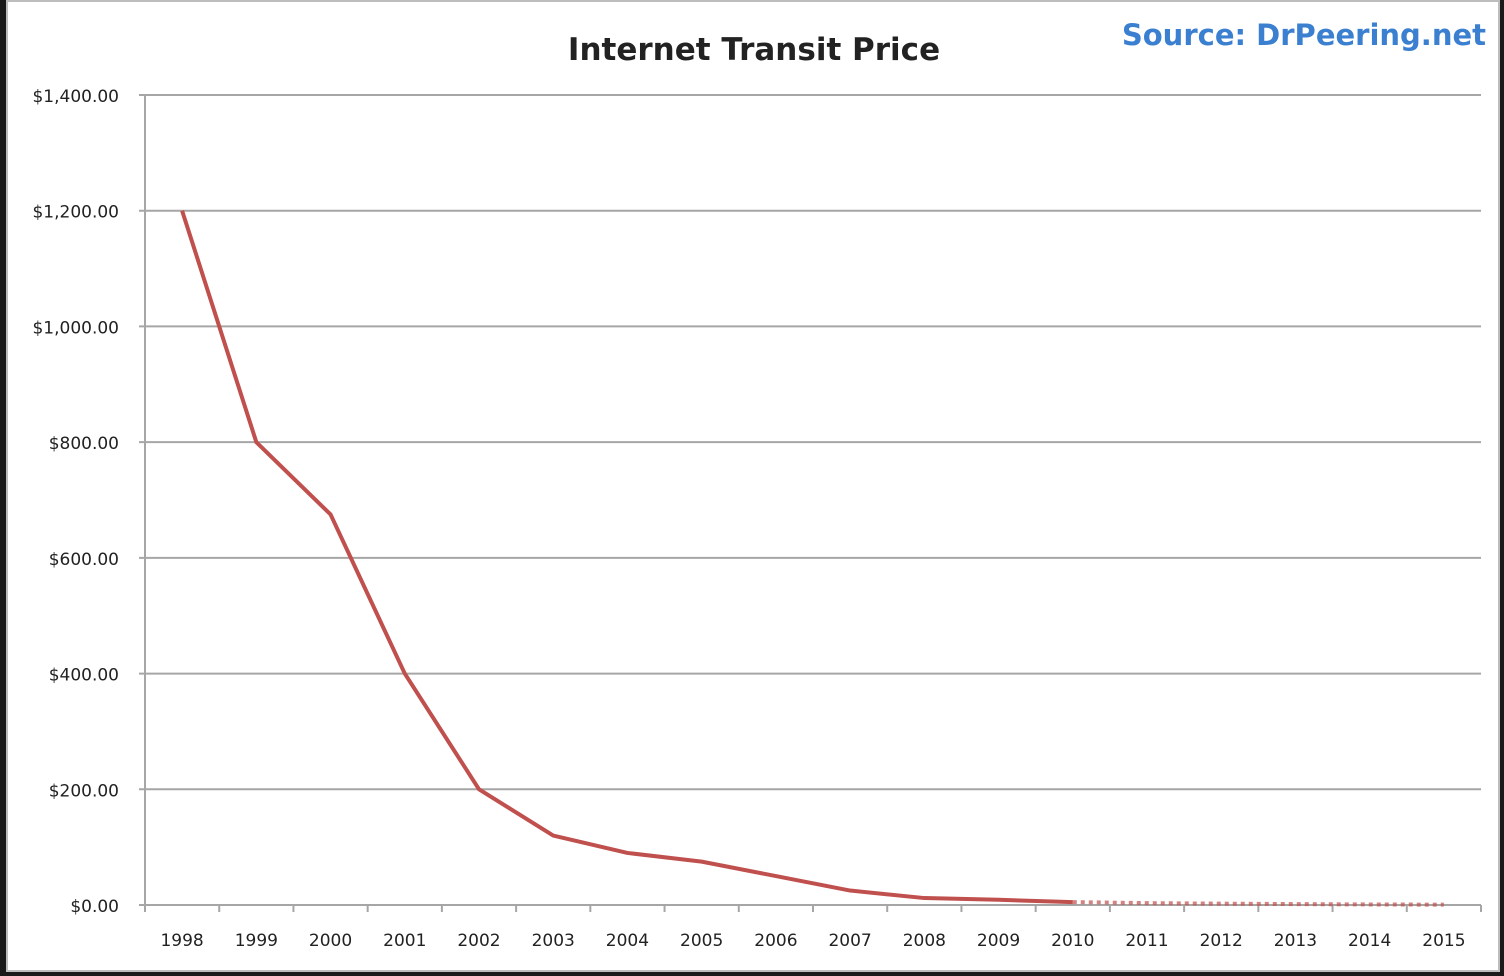 The height and width of the screenshot is (976, 1504). Describe the element at coordinates (924, 941) in the screenshot. I see `x-tick-label: 2008` at that location.